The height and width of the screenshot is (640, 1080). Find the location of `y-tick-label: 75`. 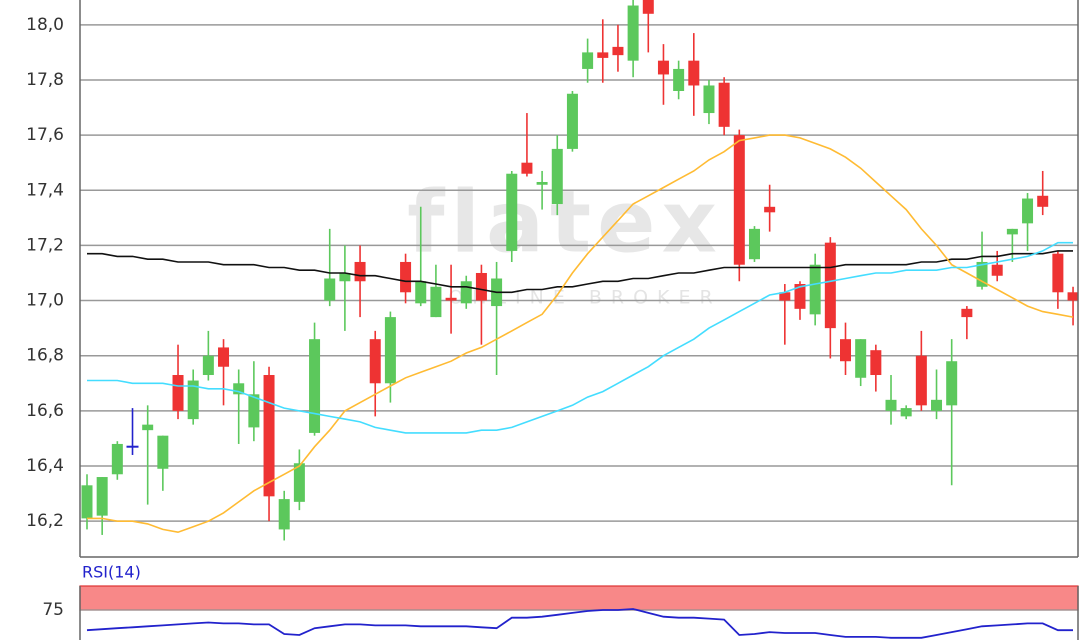

y-tick-label: 75 is located at coordinates (53, 610).